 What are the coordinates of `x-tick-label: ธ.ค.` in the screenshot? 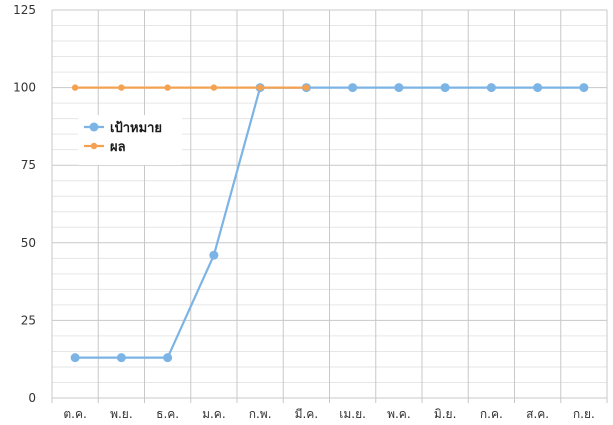 It's located at (167, 414).